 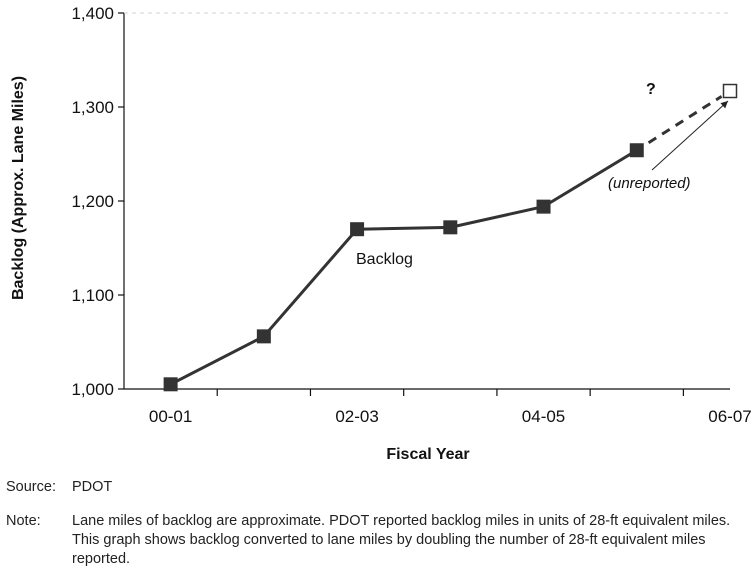 I want to click on series-label-backlog: Backlog, so click(x=384, y=259).